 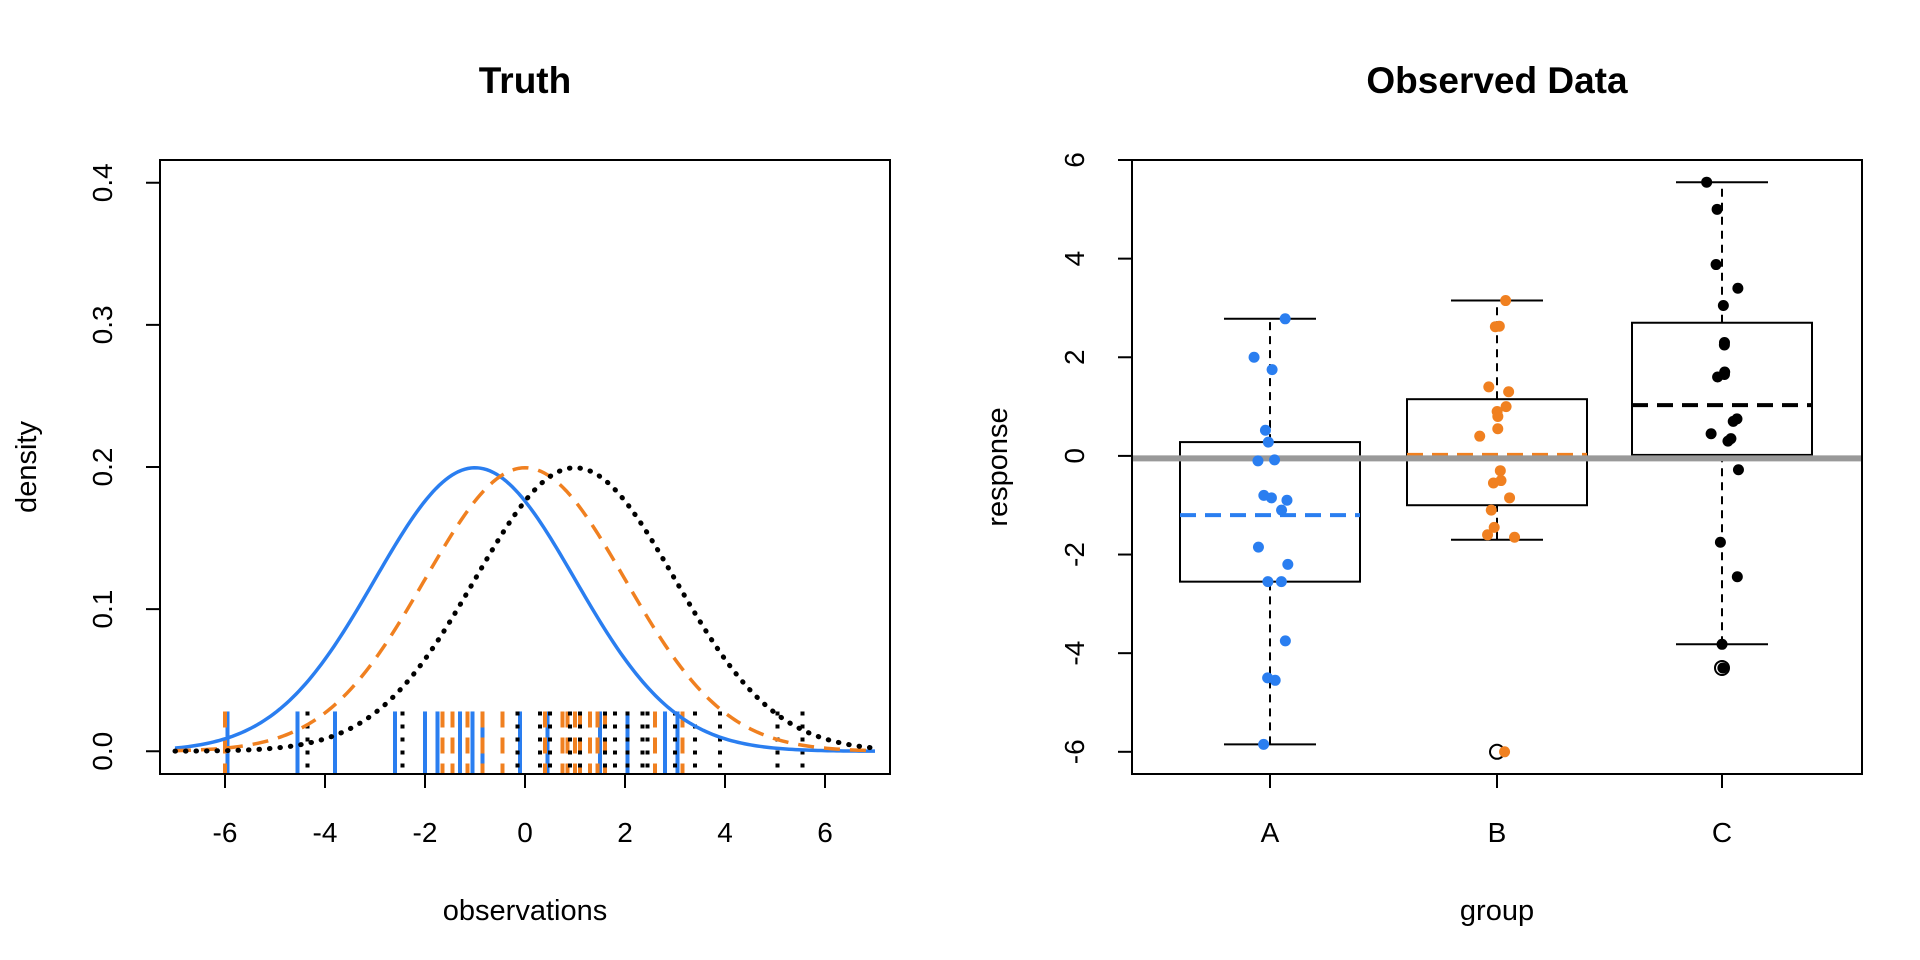 I want to click on density-rug-layer, so click(x=514, y=742).